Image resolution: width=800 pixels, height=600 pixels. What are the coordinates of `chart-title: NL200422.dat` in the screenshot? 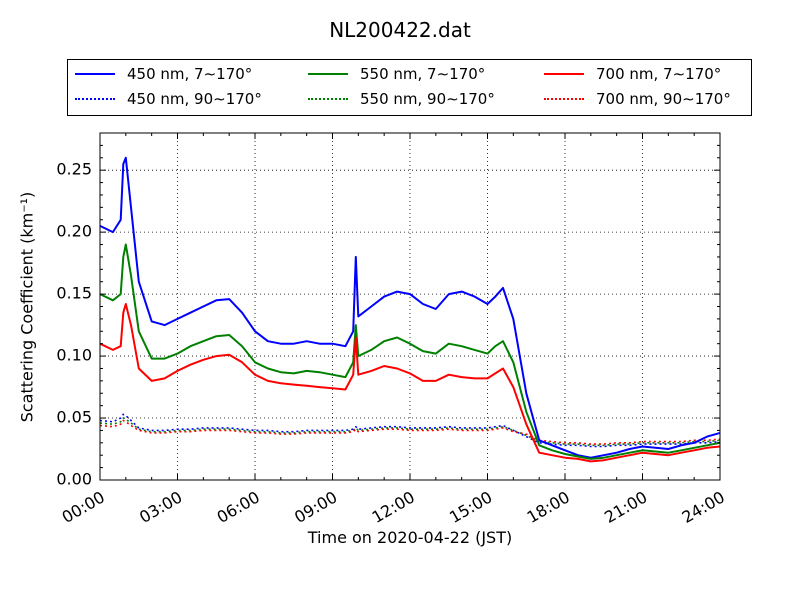 It's located at (400, 30).